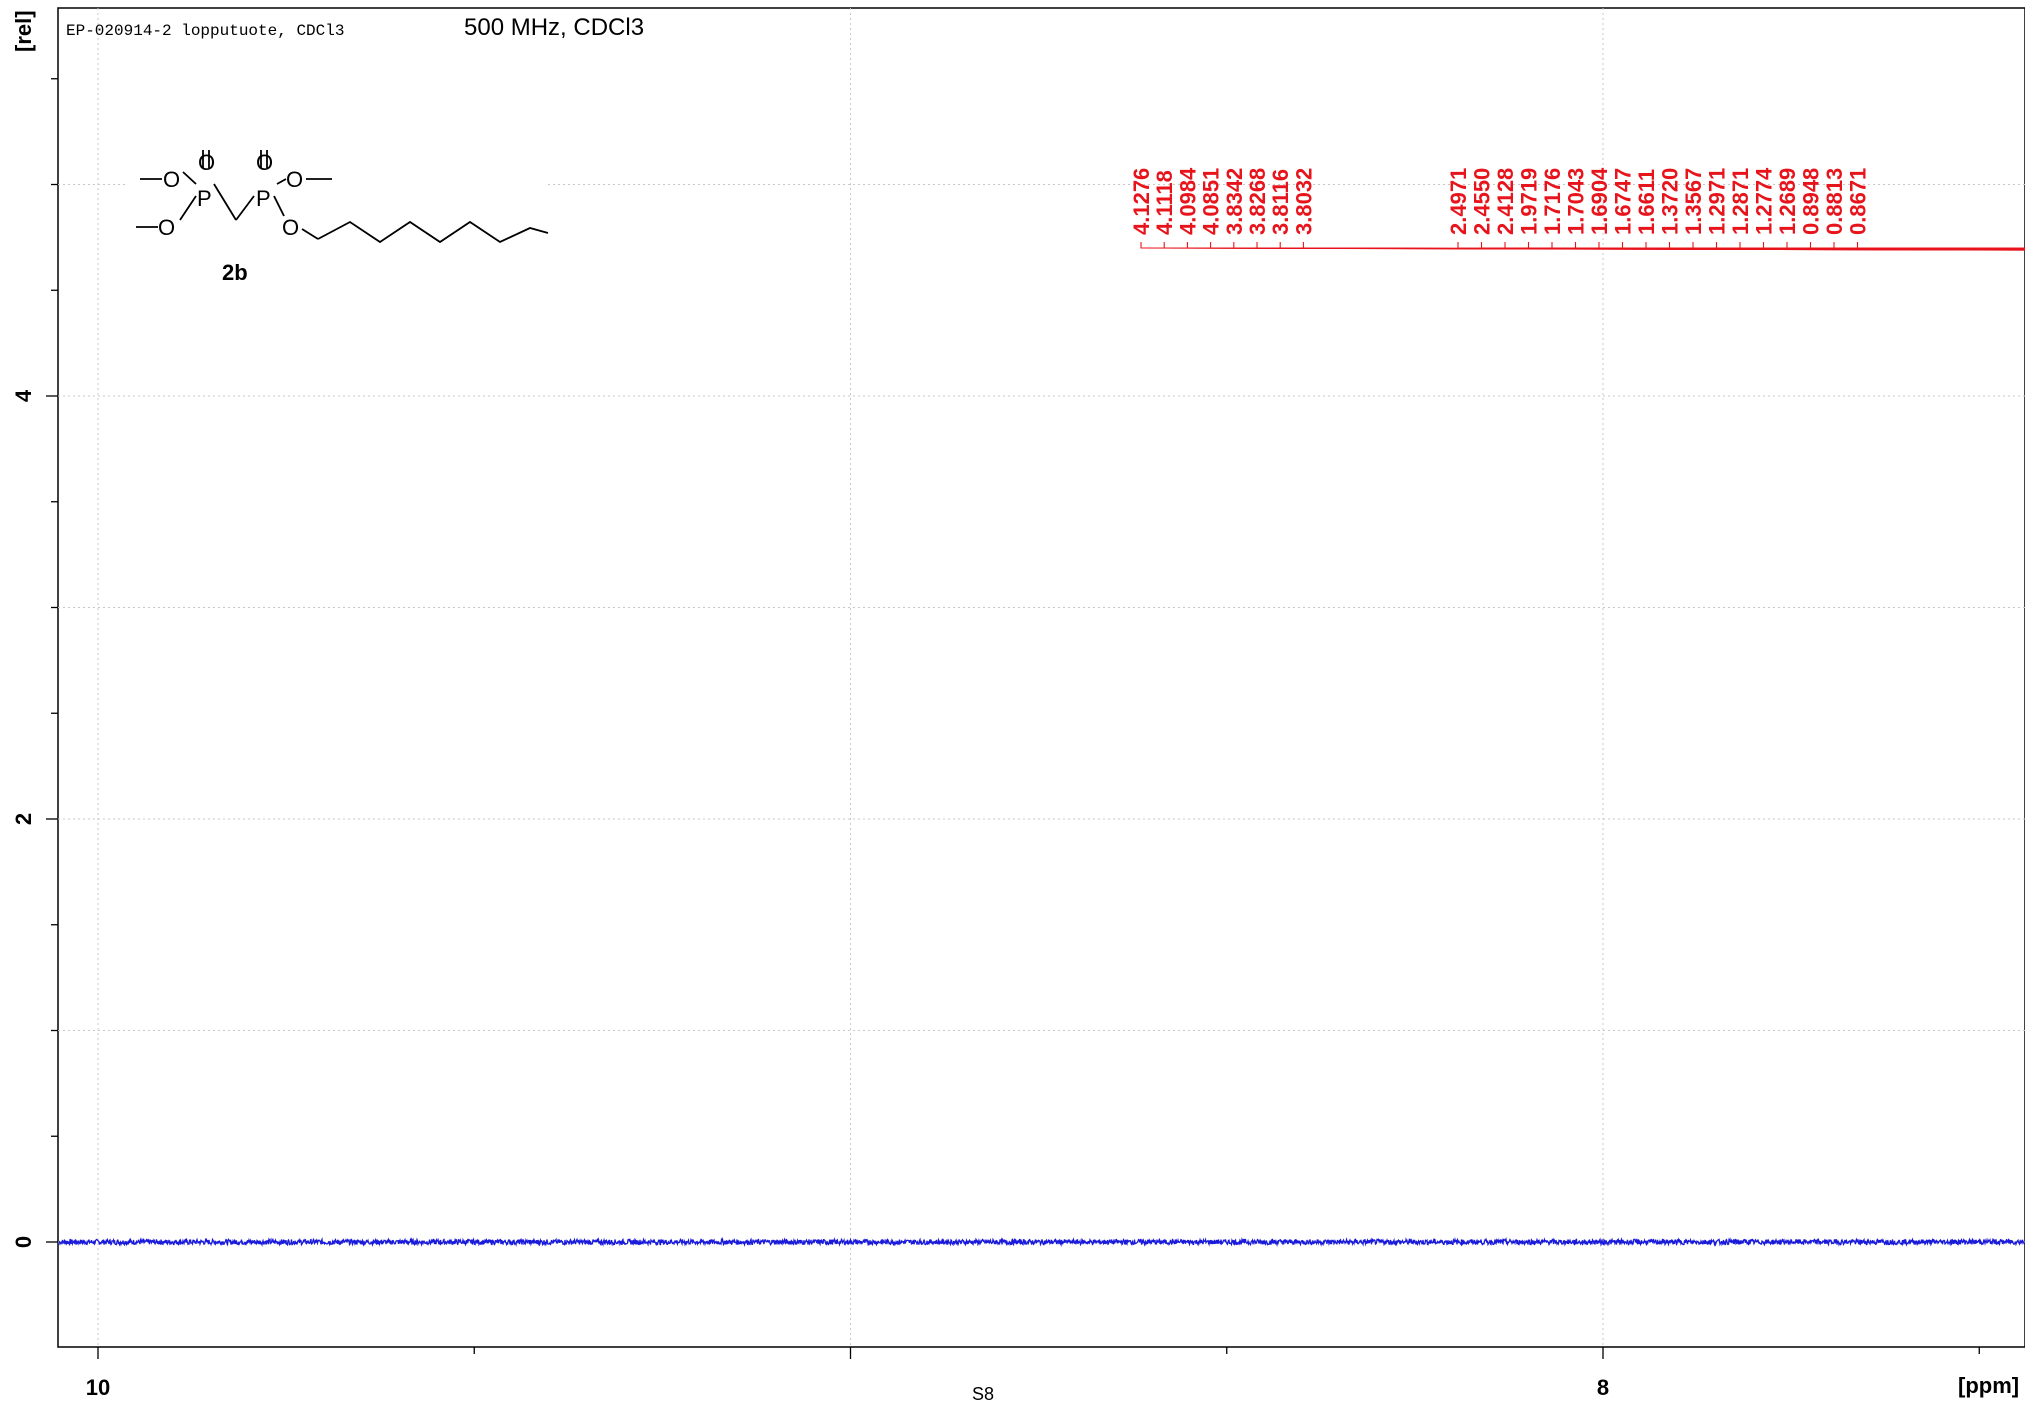  I want to click on x-tick-label: 10, so click(98, 1387).